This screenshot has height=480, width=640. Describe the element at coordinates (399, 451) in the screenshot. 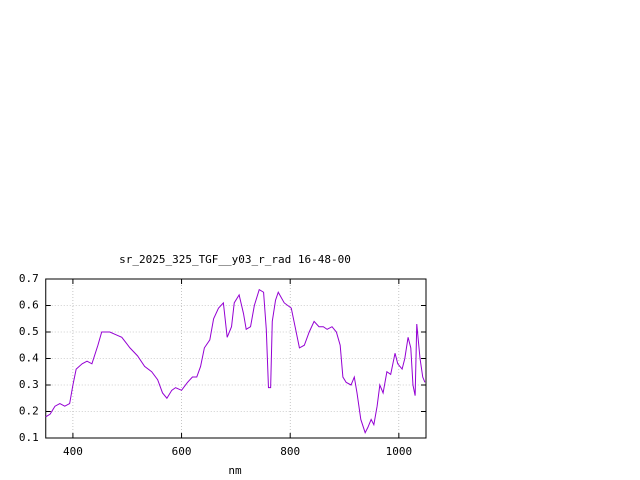

I see `x-tick-label: 1000` at that location.